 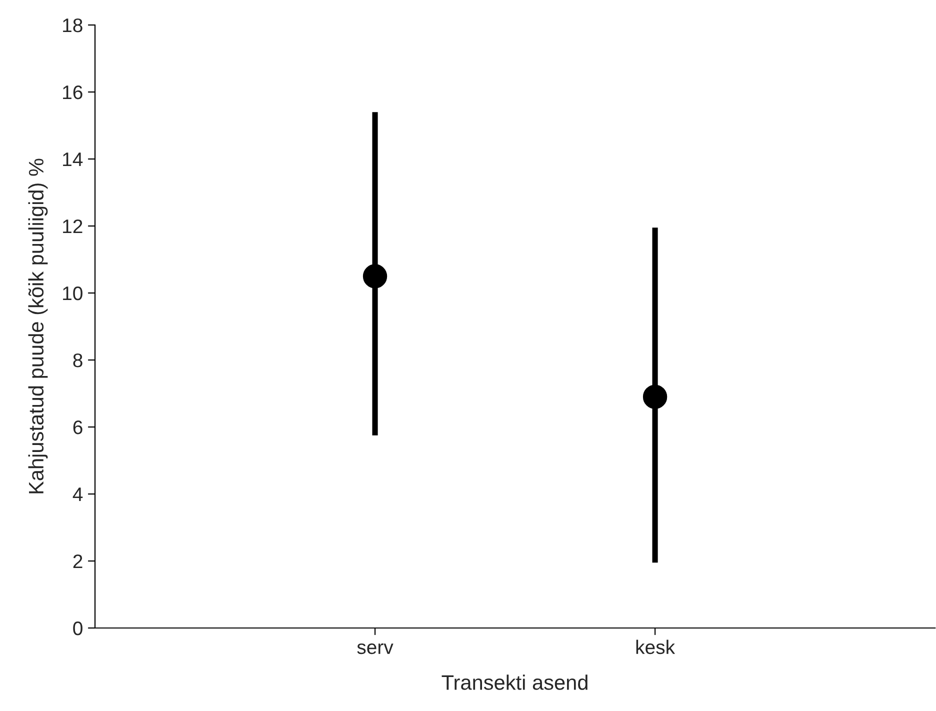 What do you see at coordinates (73, 159) in the screenshot?
I see `y-tick-label: 14` at bounding box center [73, 159].